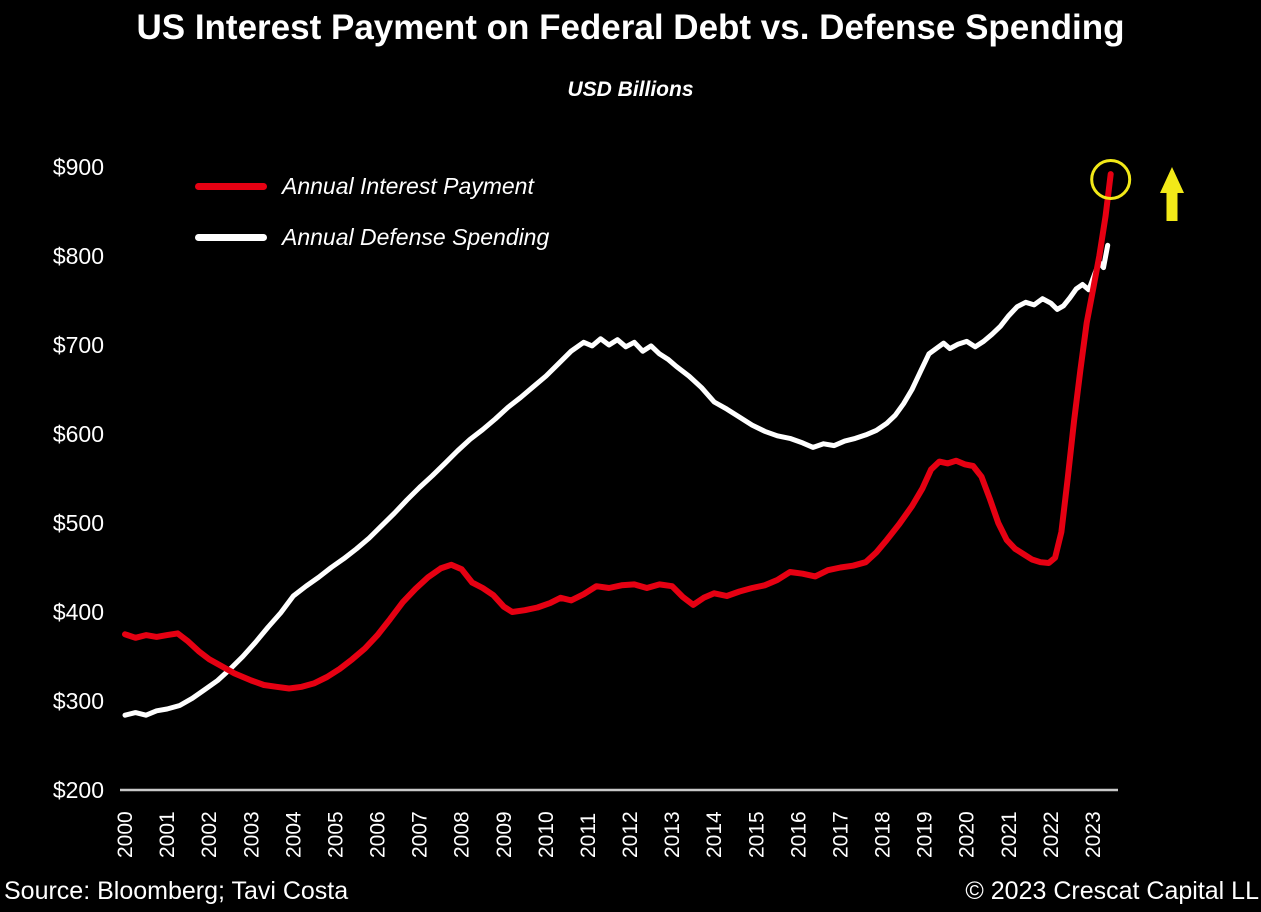 This screenshot has height=912, width=1261. Describe the element at coordinates (78, 434) in the screenshot. I see `y-tick-label: $600` at that location.